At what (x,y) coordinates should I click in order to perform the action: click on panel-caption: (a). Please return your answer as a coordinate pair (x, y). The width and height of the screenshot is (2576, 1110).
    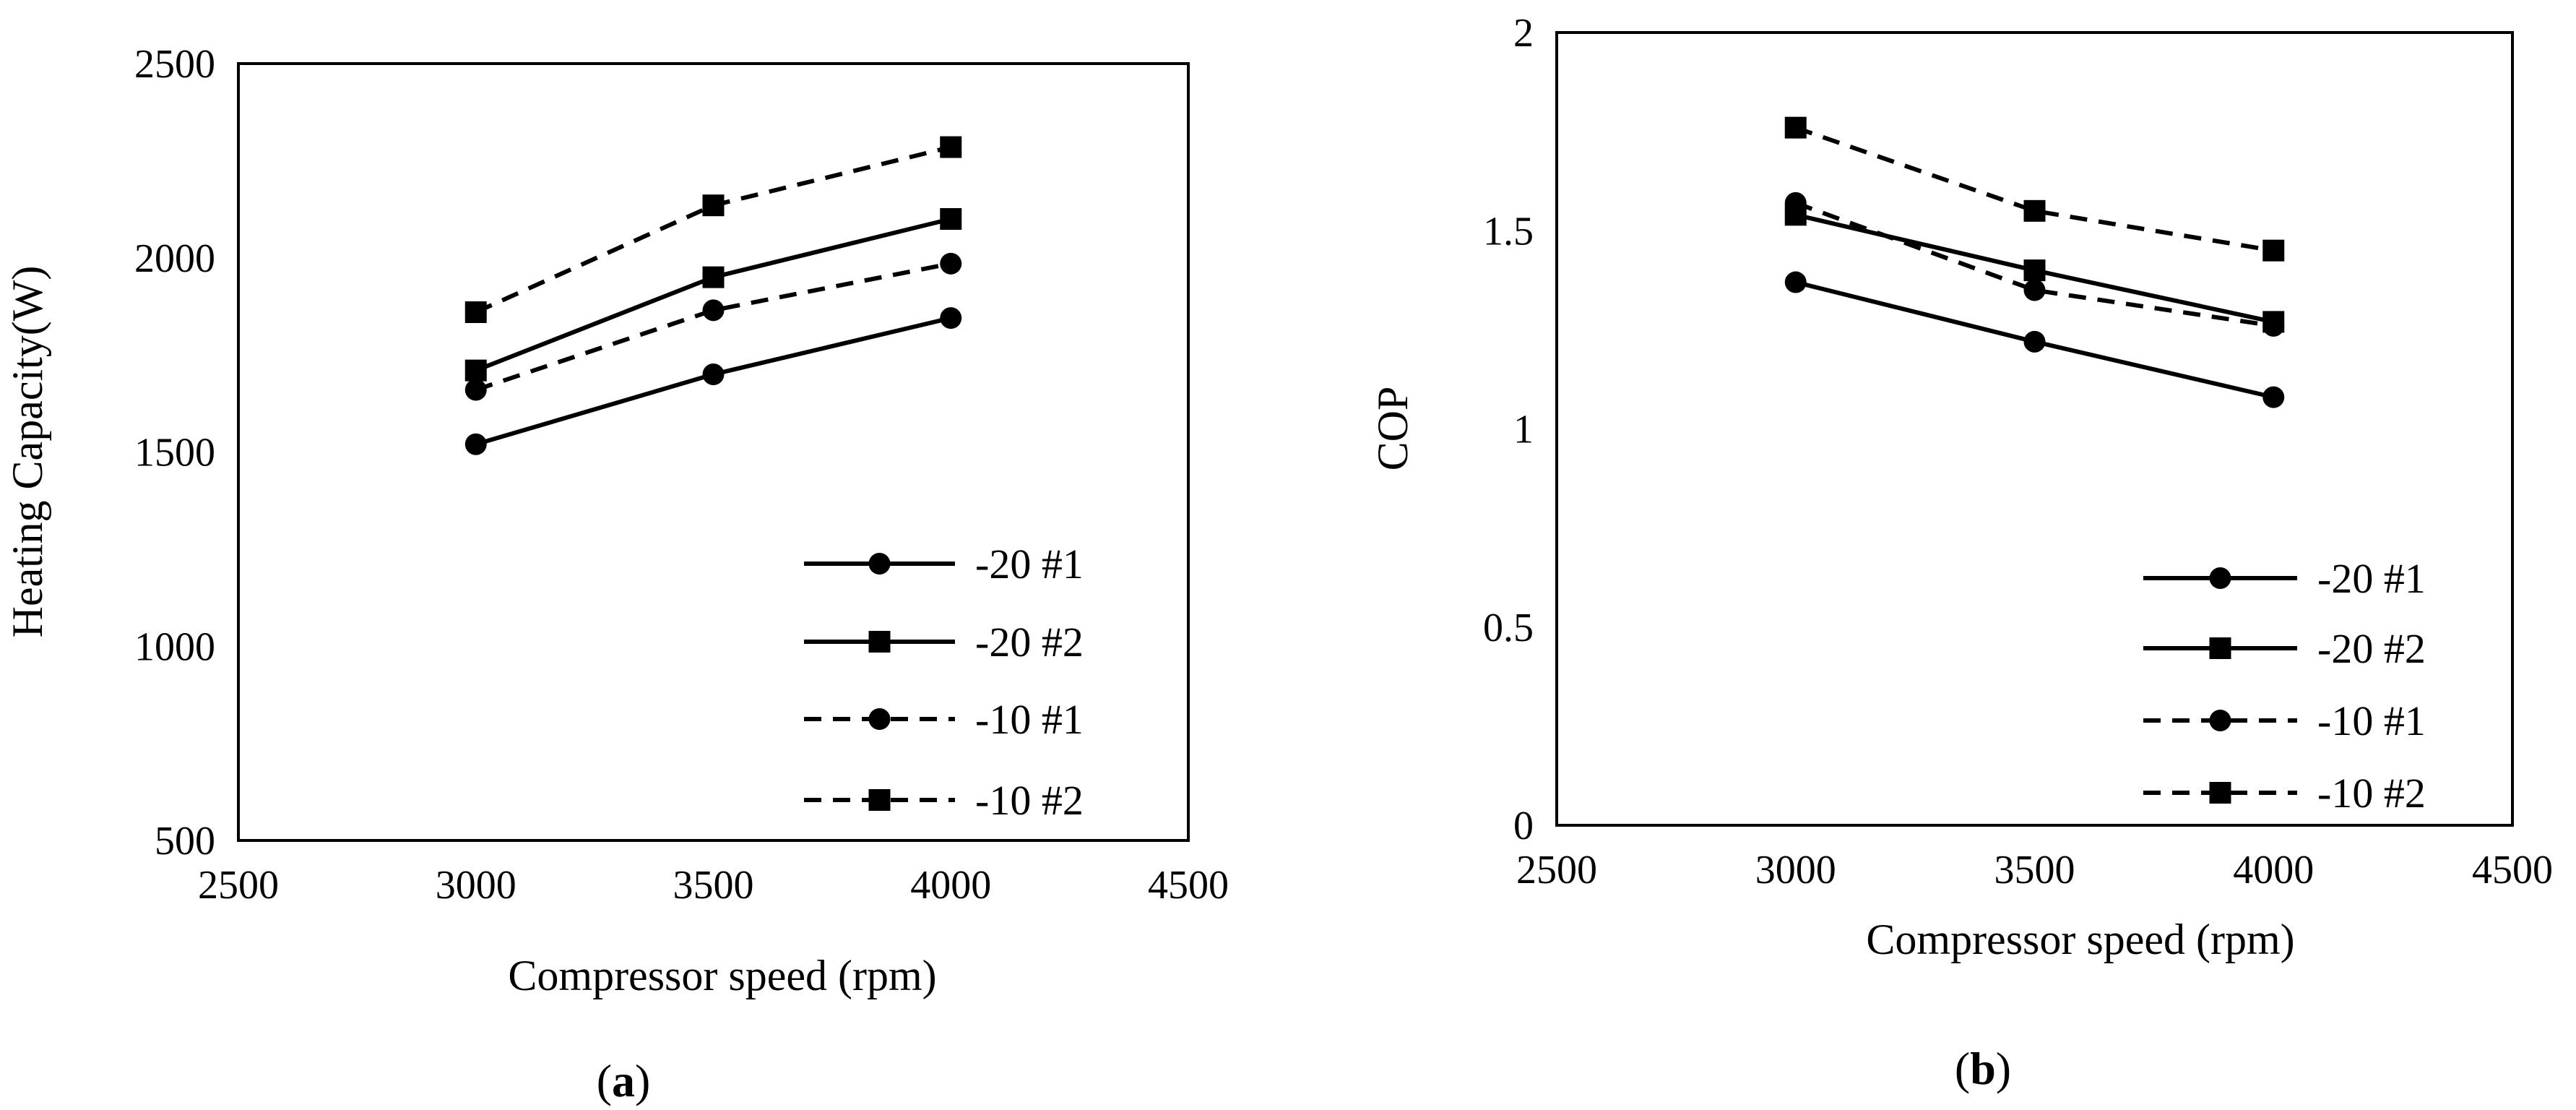
    Looking at the image, I should click on (624, 1080).